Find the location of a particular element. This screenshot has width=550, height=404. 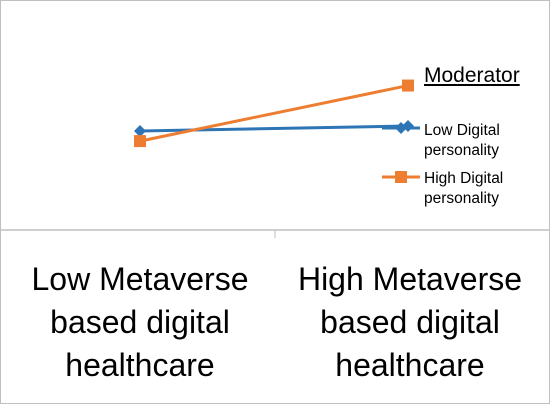

legend-entry-high-digital-personality: High Digital personality is located at coordinates (464, 188).